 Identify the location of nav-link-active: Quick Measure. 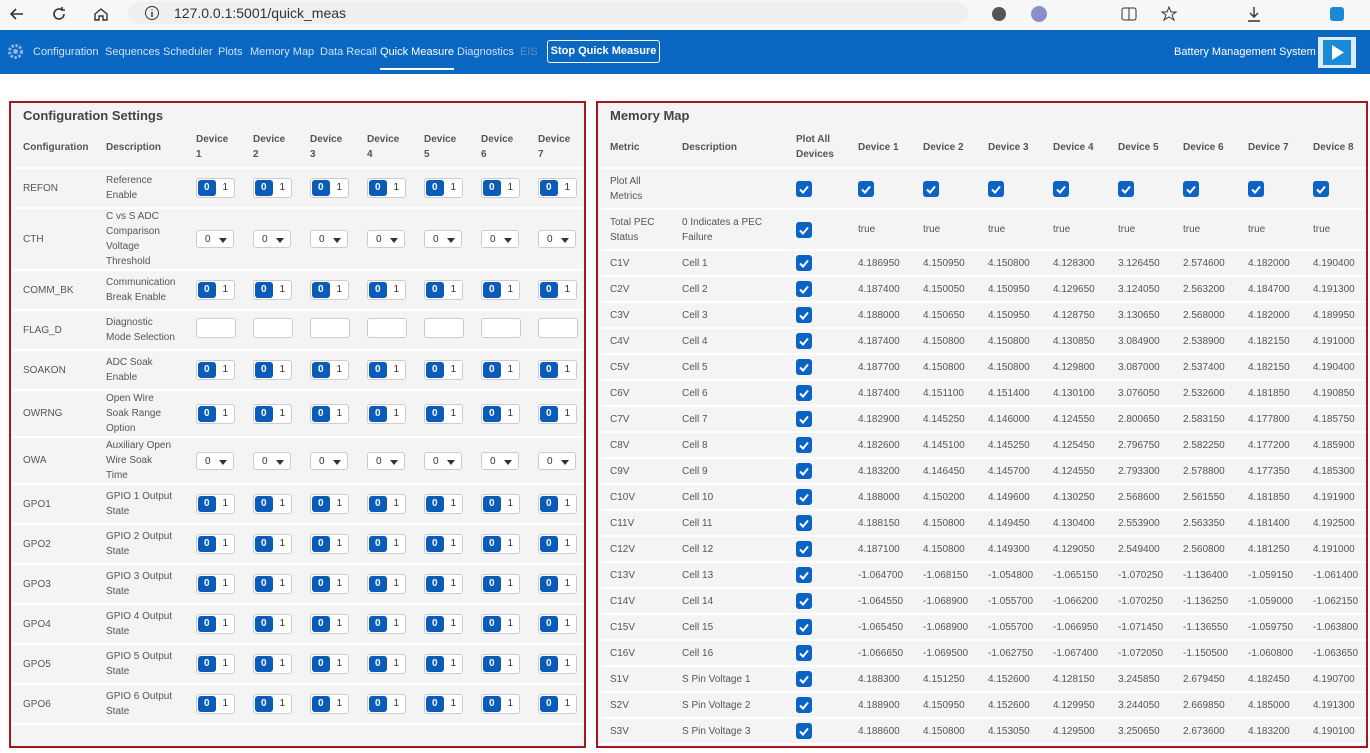
(417, 58).